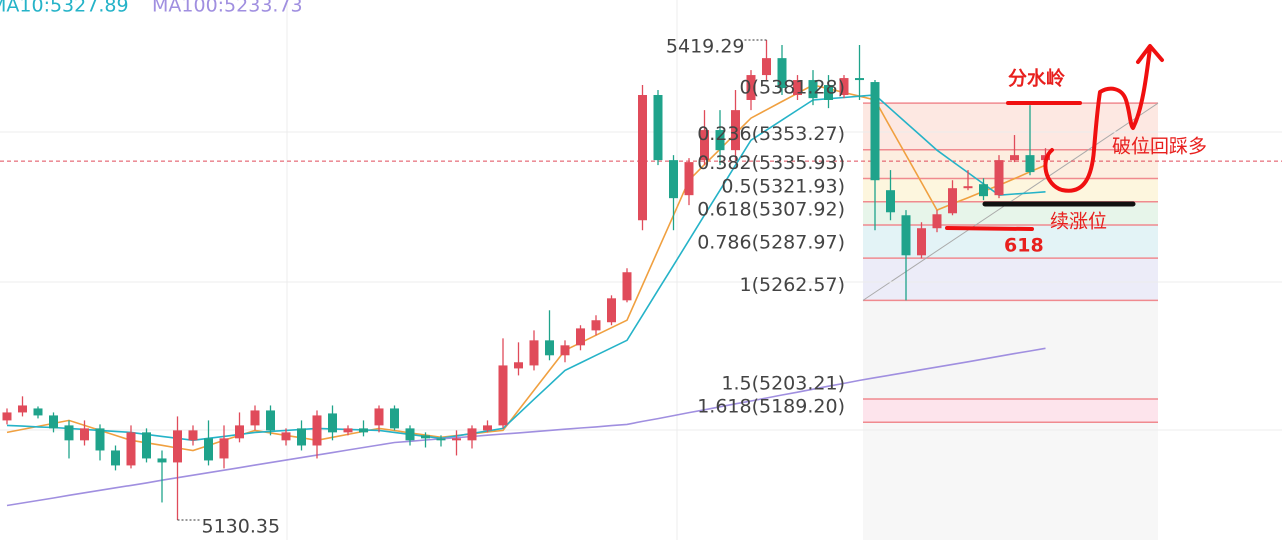  I want to click on annotation: 分水岭, so click(1036, 78).